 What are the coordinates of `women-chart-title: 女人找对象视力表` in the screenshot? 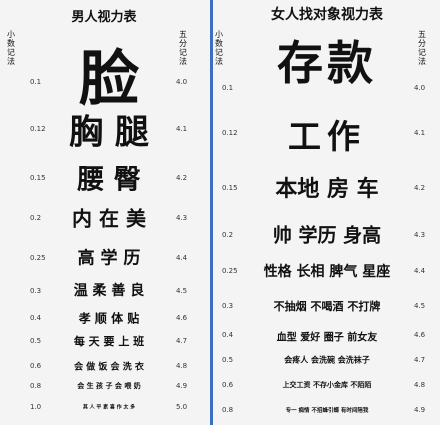 It's located at (327, 15).